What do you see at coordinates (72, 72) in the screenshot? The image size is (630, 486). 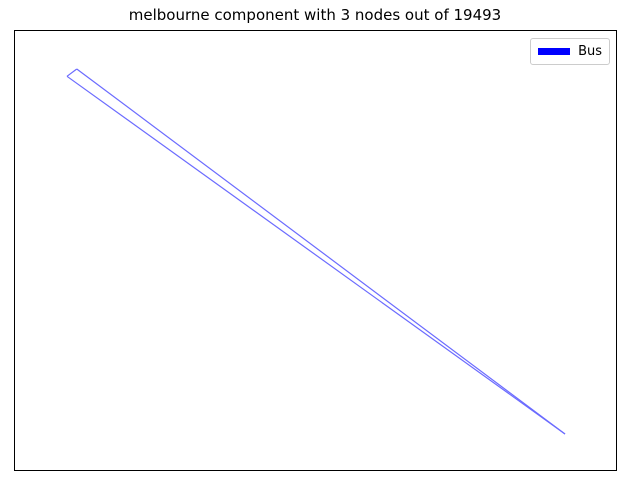 I see `graph-edge-a-b` at bounding box center [72, 72].